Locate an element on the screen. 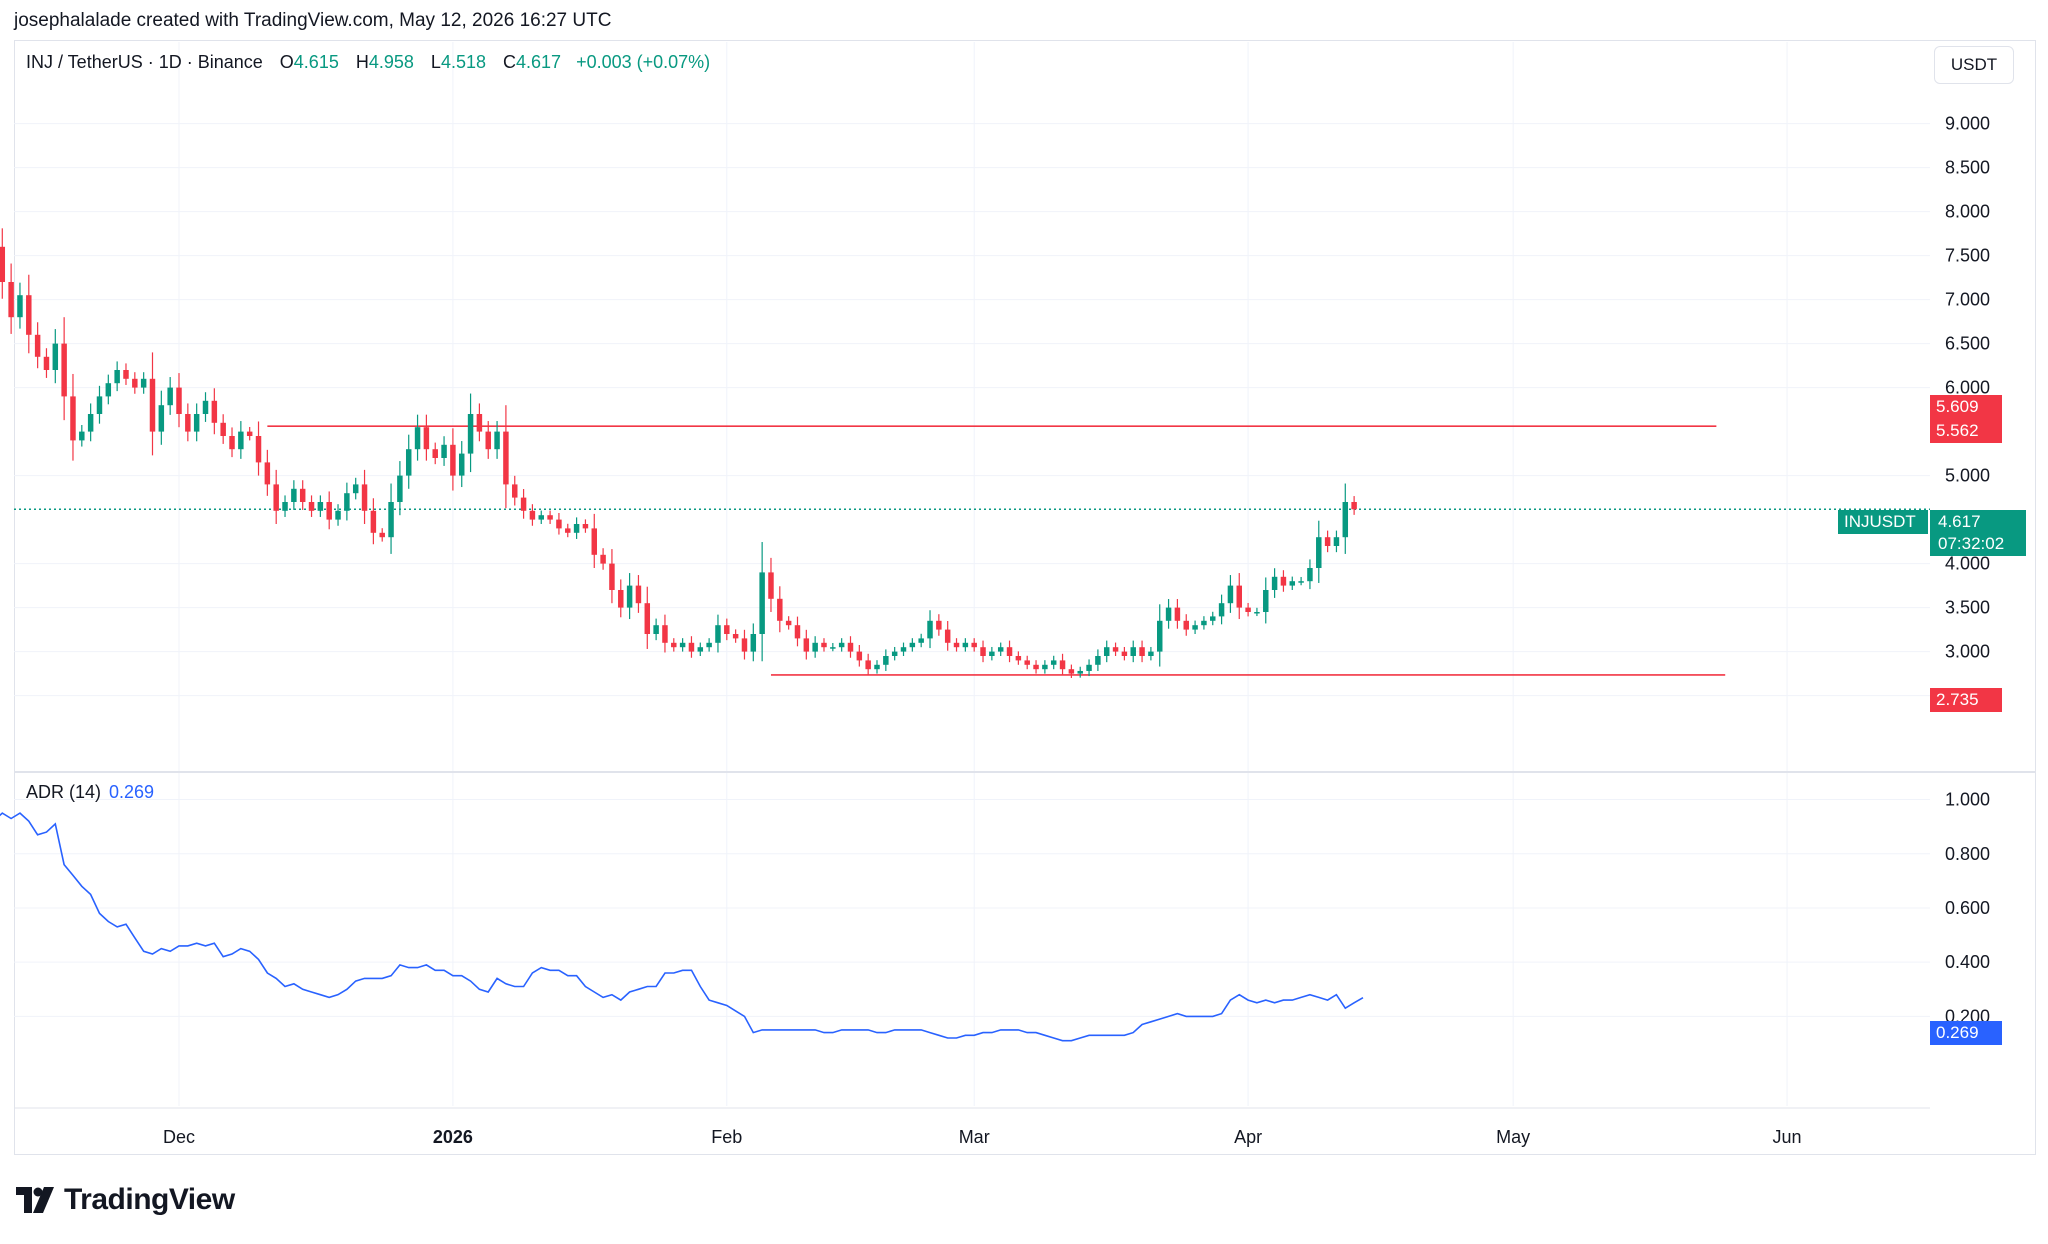 This screenshot has height=1244, width=2048. currency-button: USDT is located at coordinates (1974, 65).